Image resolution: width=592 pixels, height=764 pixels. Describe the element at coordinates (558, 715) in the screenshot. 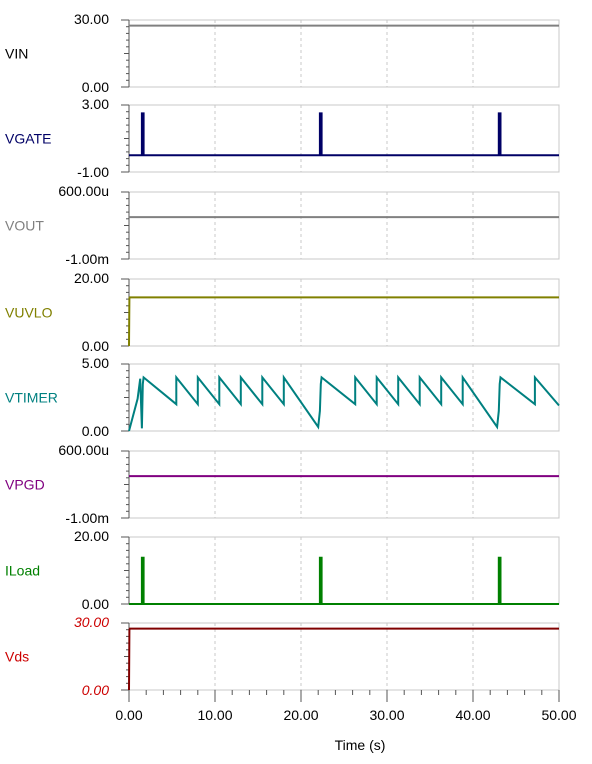

I see `x-tick-label: 50.00` at that location.